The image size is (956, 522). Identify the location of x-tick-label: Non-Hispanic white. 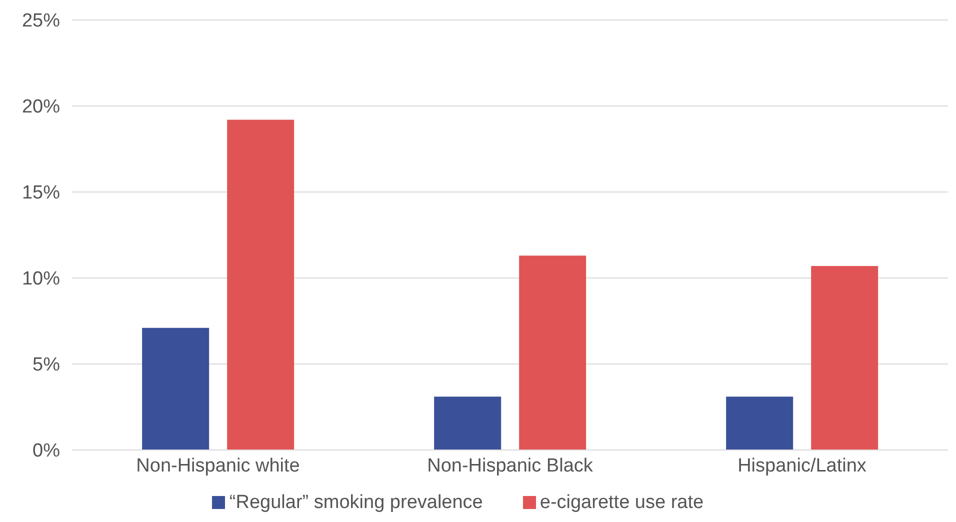
(218, 465).